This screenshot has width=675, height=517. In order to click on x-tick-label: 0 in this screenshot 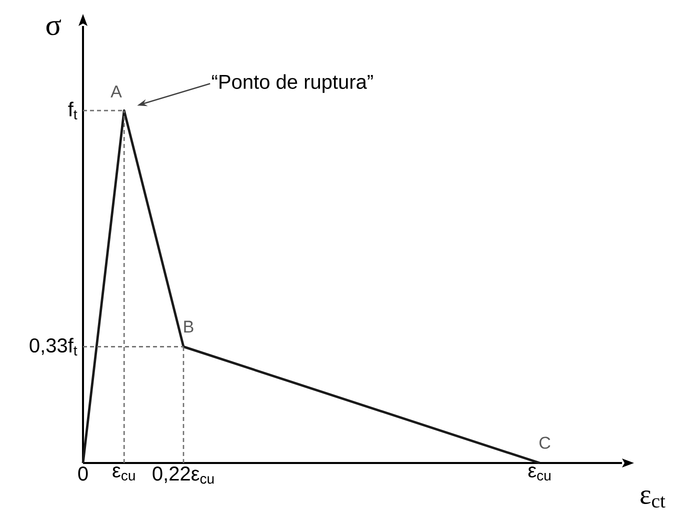, I will do `click(83, 473)`.